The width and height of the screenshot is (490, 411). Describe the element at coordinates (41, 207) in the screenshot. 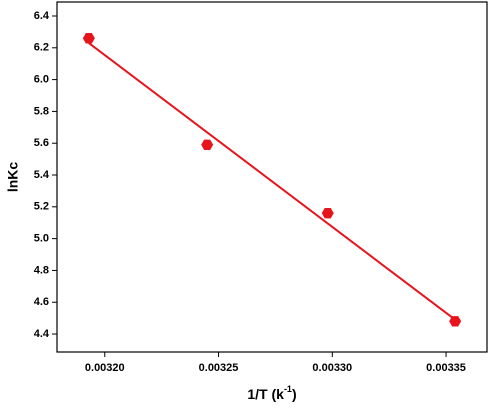

I see `y-tick-label: 5.2` at that location.